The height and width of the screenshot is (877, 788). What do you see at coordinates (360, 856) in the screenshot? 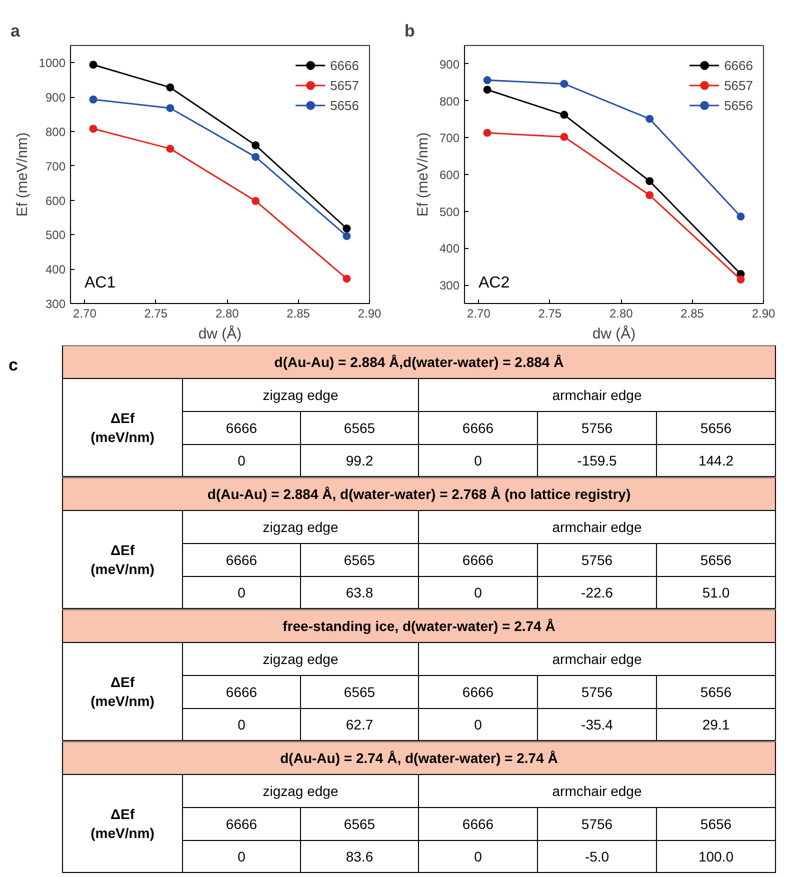
I see `data-label: 83.6` at bounding box center [360, 856].